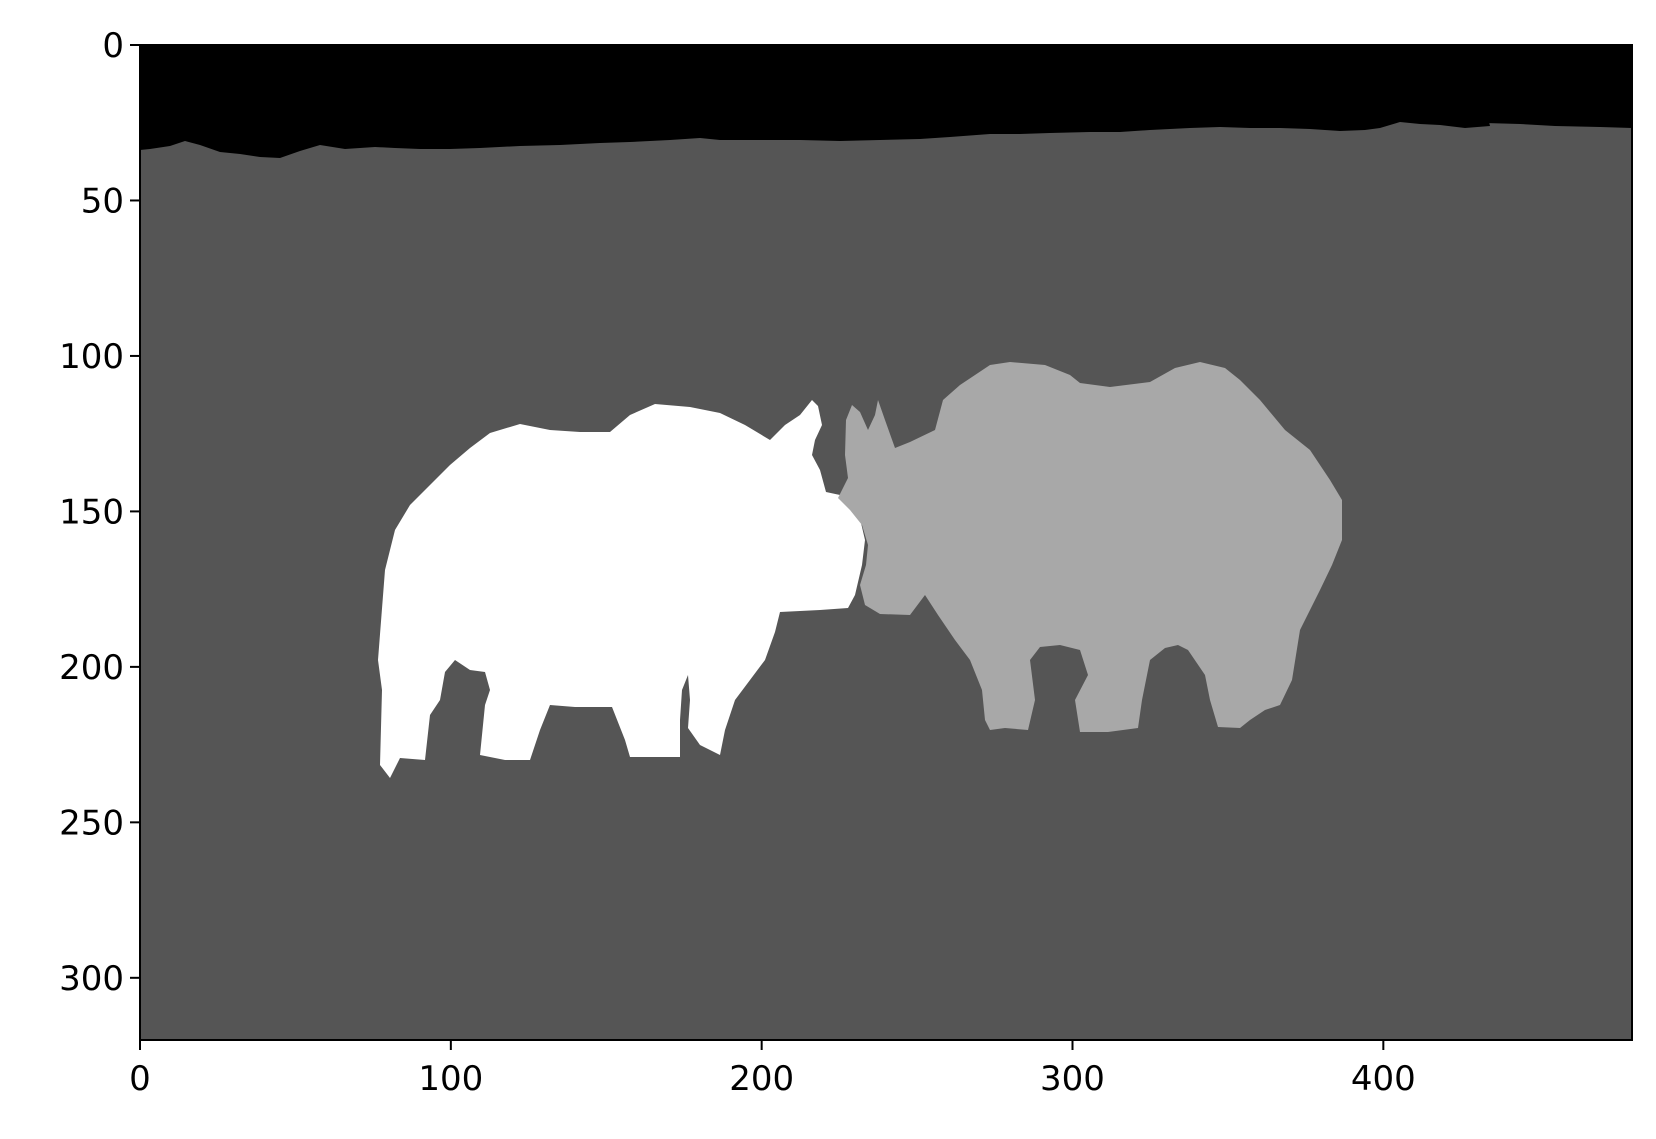 This screenshot has height=1139, width=1656. Describe the element at coordinates (91, 979) in the screenshot. I see `y-tick-label: 300` at that location.